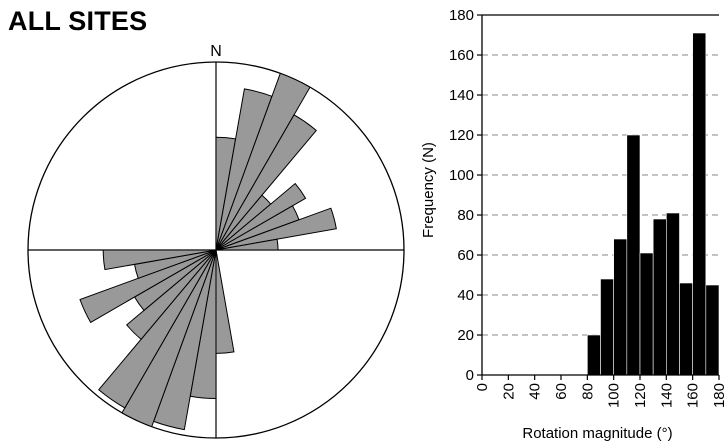 This screenshot has width=725, height=444. I want to click on page-title: ALL SITES, so click(78, 21).